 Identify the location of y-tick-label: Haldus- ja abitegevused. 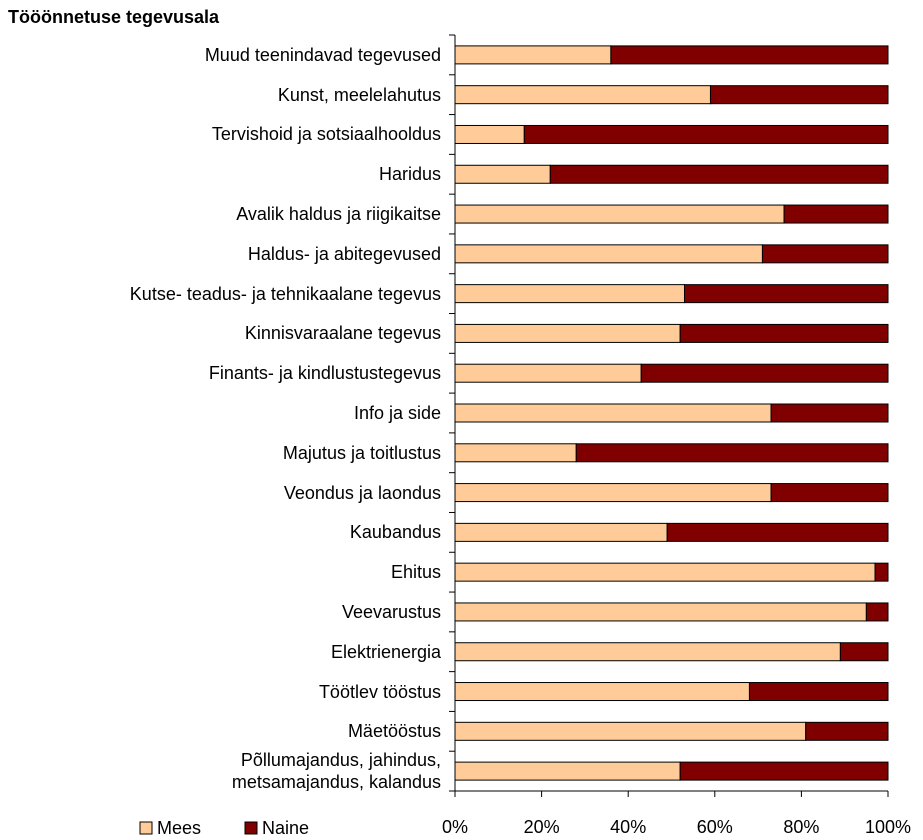
(344, 253).